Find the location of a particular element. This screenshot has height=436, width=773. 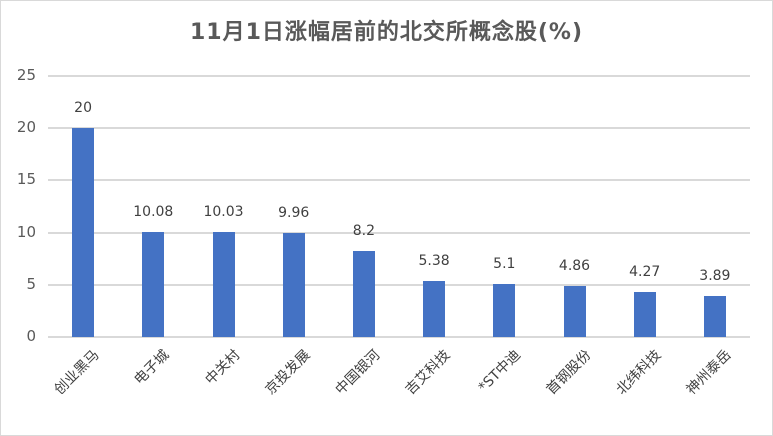

data-label: 10.03 is located at coordinates (223, 212).